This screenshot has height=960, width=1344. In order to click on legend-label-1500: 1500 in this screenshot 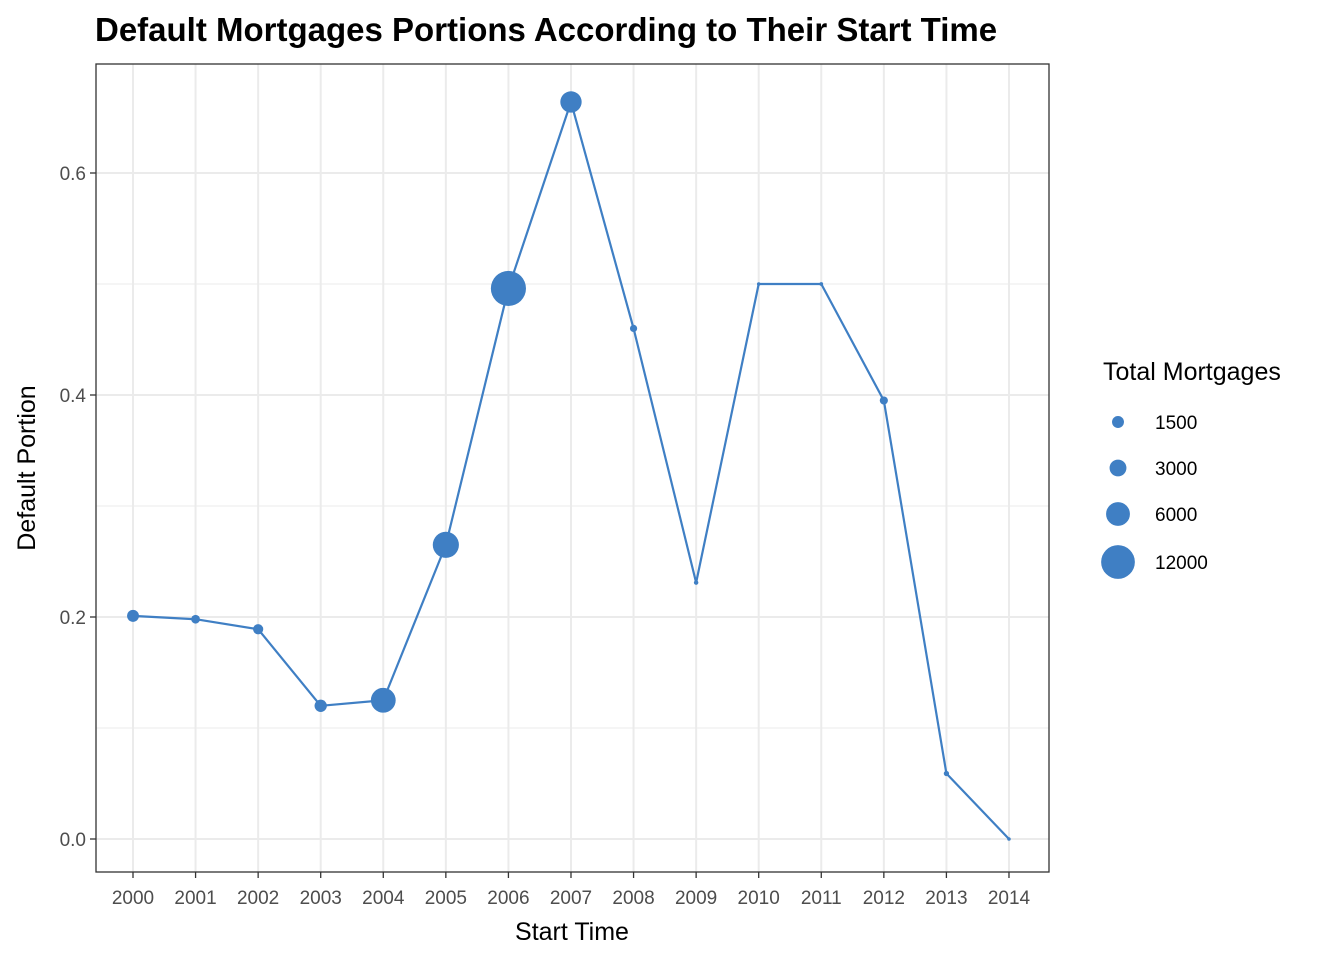, I will do `click(1176, 423)`.